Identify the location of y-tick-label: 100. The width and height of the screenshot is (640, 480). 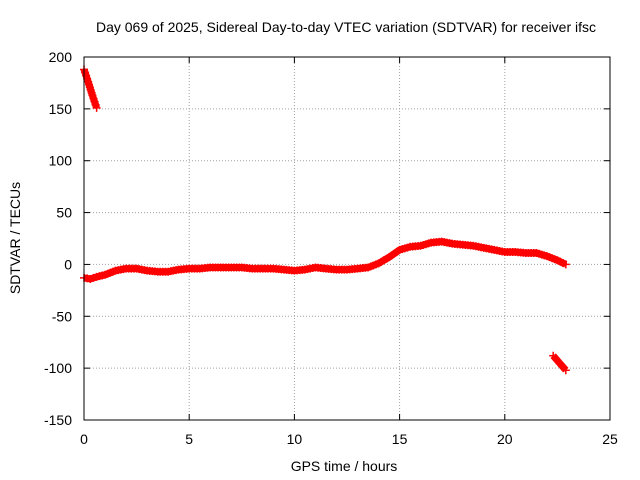
(61, 161).